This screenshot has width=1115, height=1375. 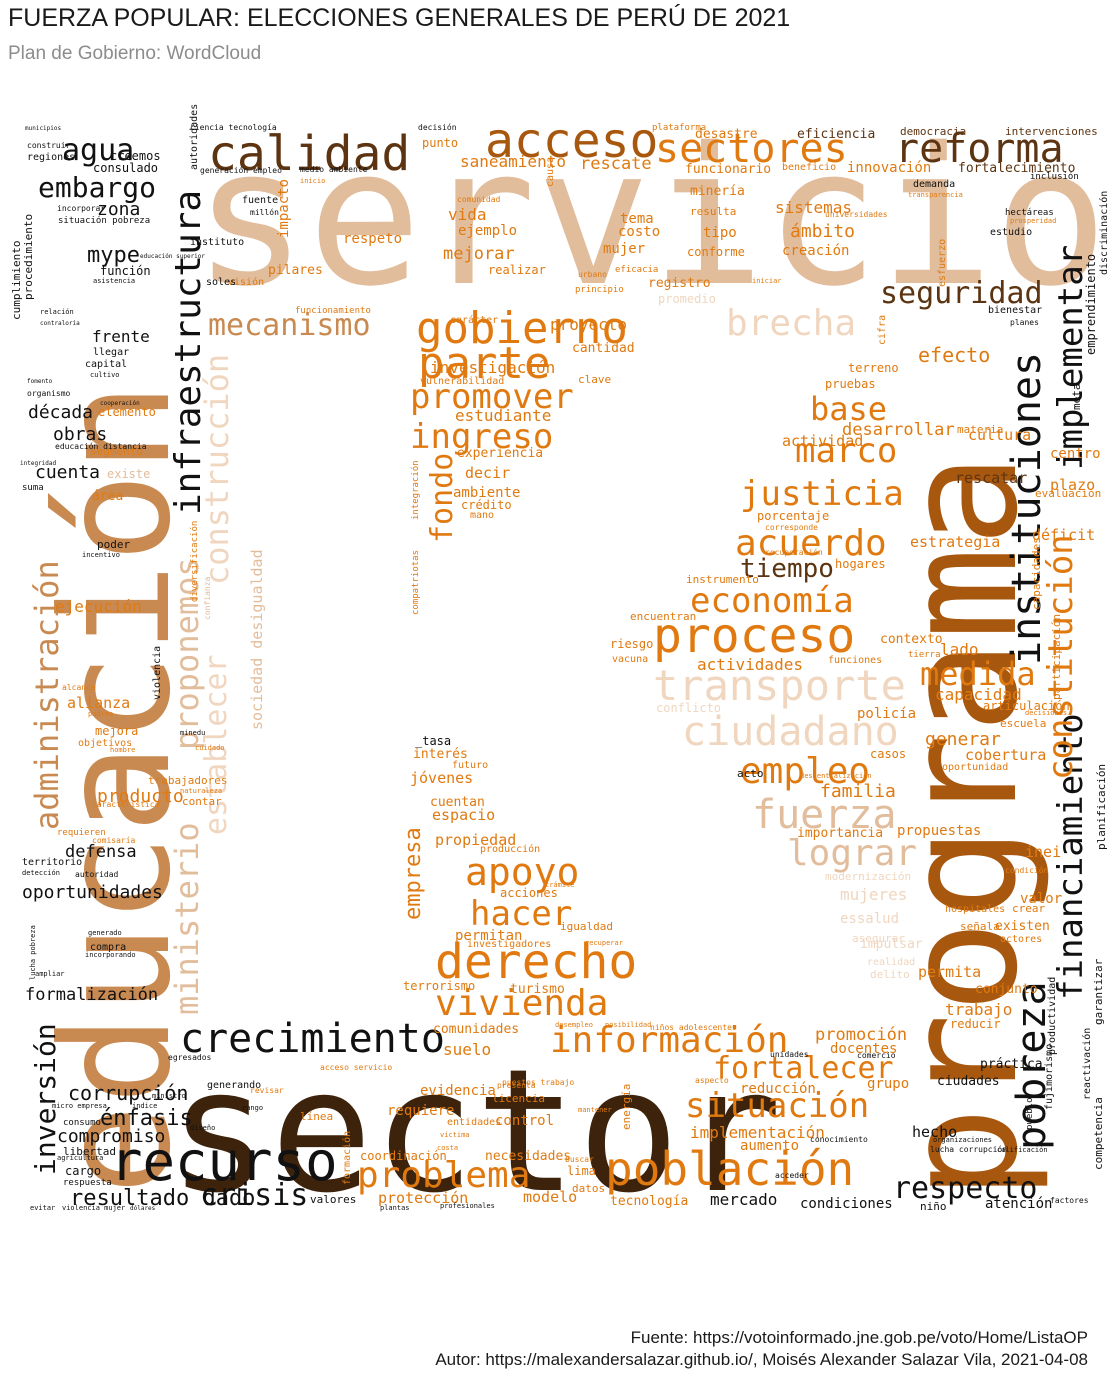 What do you see at coordinates (80, 434) in the screenshot?
I see `word-obras: obras` at bounding box center [80, 434].